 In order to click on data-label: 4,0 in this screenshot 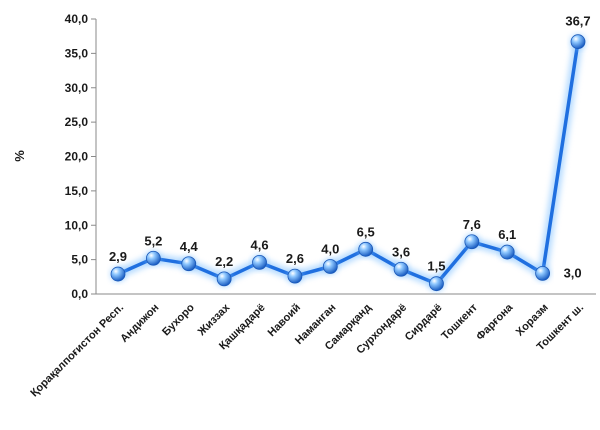, I will do `click(330, 249)`.